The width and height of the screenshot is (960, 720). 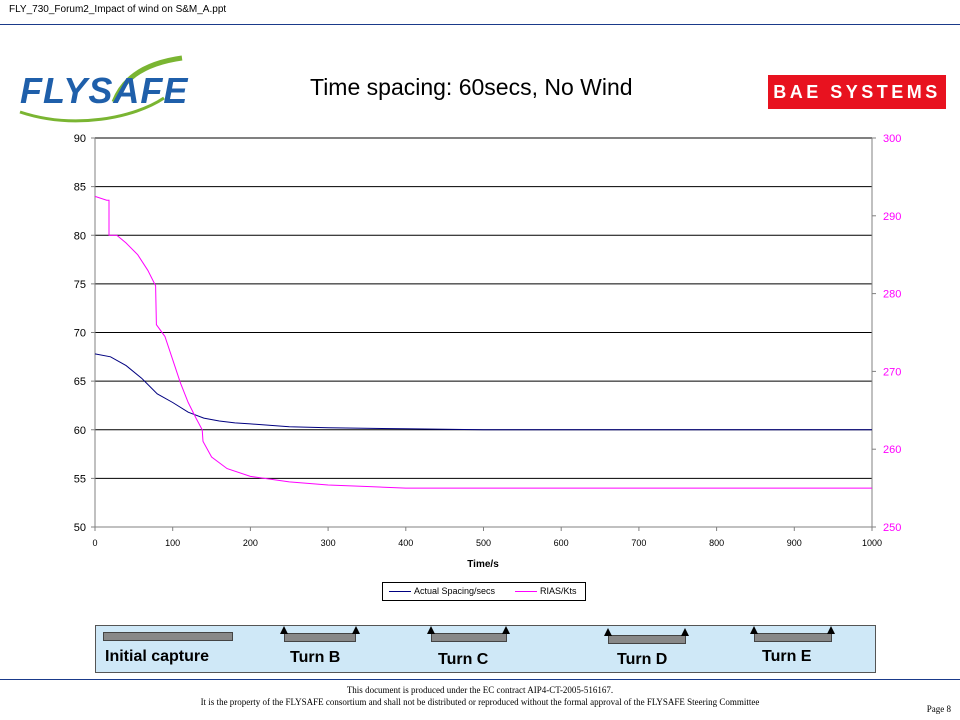 I want to click on turn-label-initial-capture: Initial capture, so click(x=157, y=656).